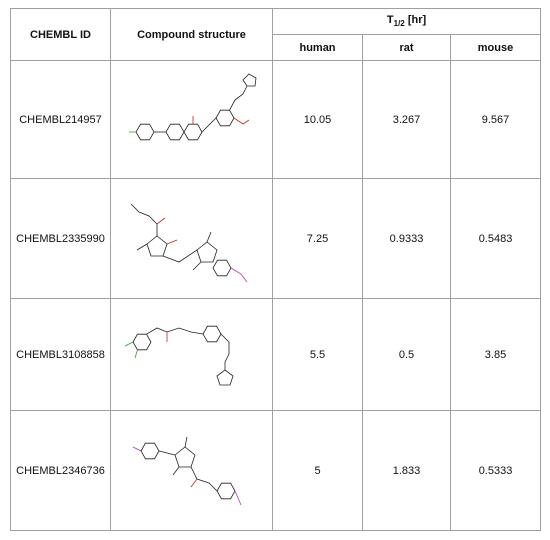  What do you see at coordinates (406, 21) in the screenshot?
I see `header-half-life: T1/2 [hr]` at bounding box center [406, 21].